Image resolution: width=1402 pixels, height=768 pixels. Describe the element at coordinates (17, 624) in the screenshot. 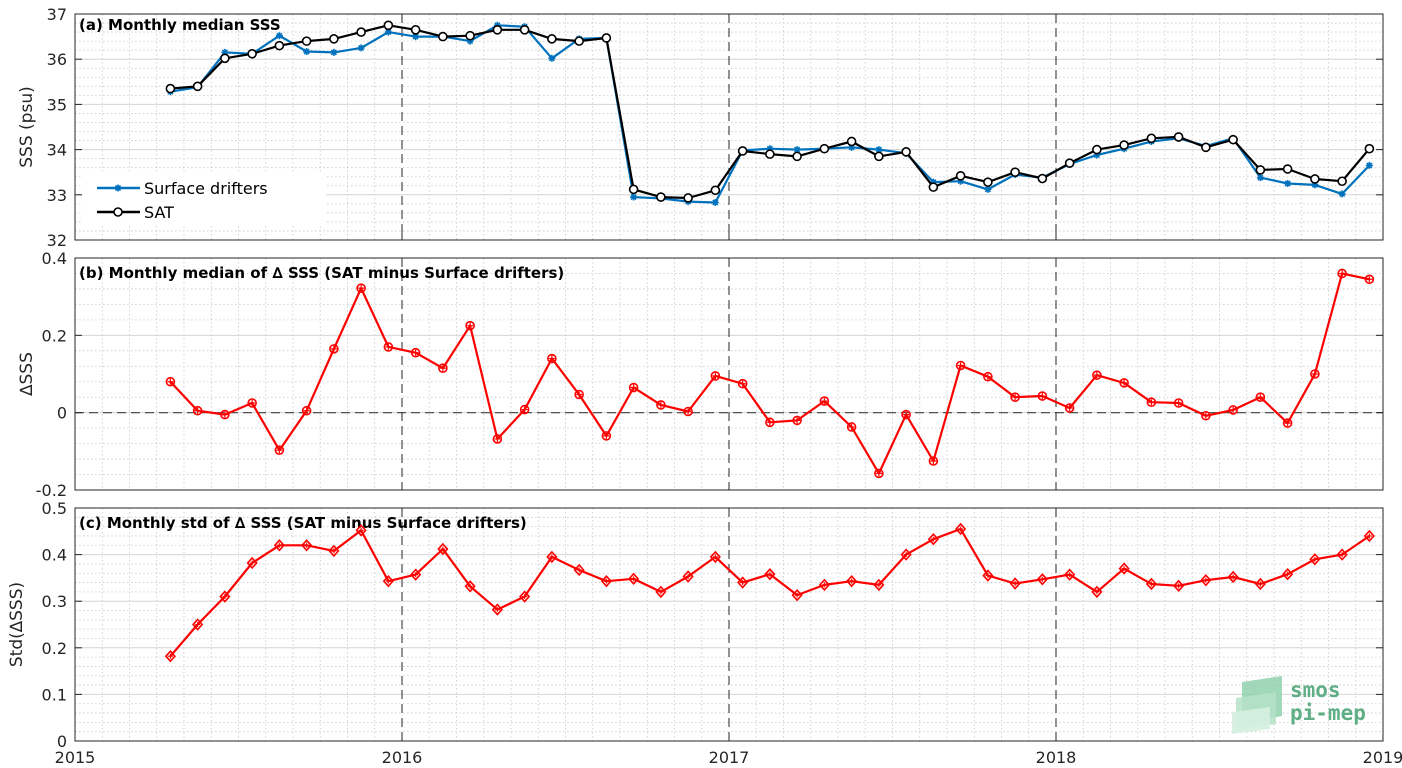

I see `y-axis-label: Std(∆SSS)` at that location.